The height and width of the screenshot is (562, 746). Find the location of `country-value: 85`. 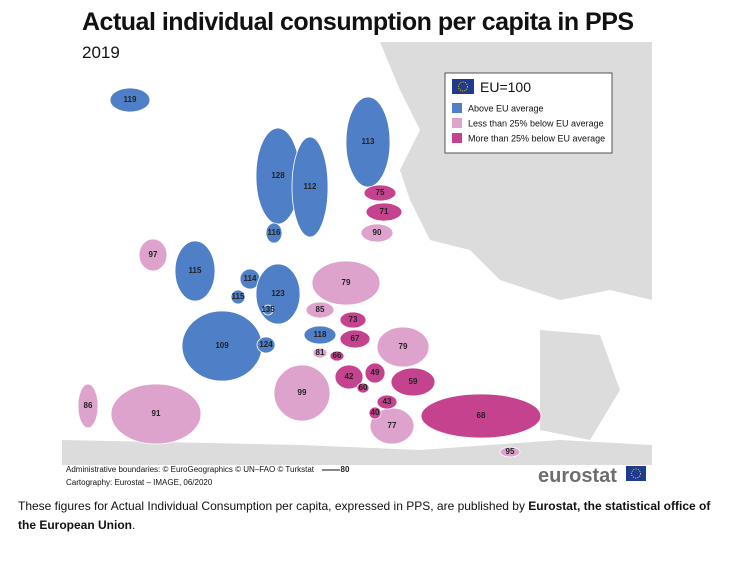

country-value: 85 is located at coordinates (320, 309).